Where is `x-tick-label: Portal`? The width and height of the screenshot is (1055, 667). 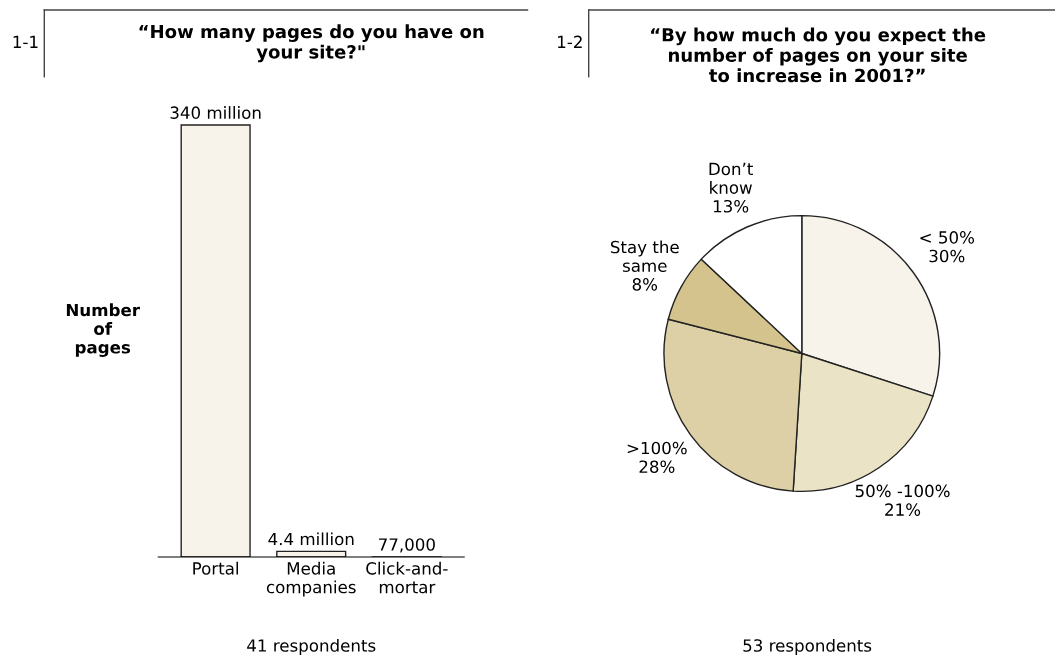 x-tick-label: Portal is located at coordinates (215, 568).